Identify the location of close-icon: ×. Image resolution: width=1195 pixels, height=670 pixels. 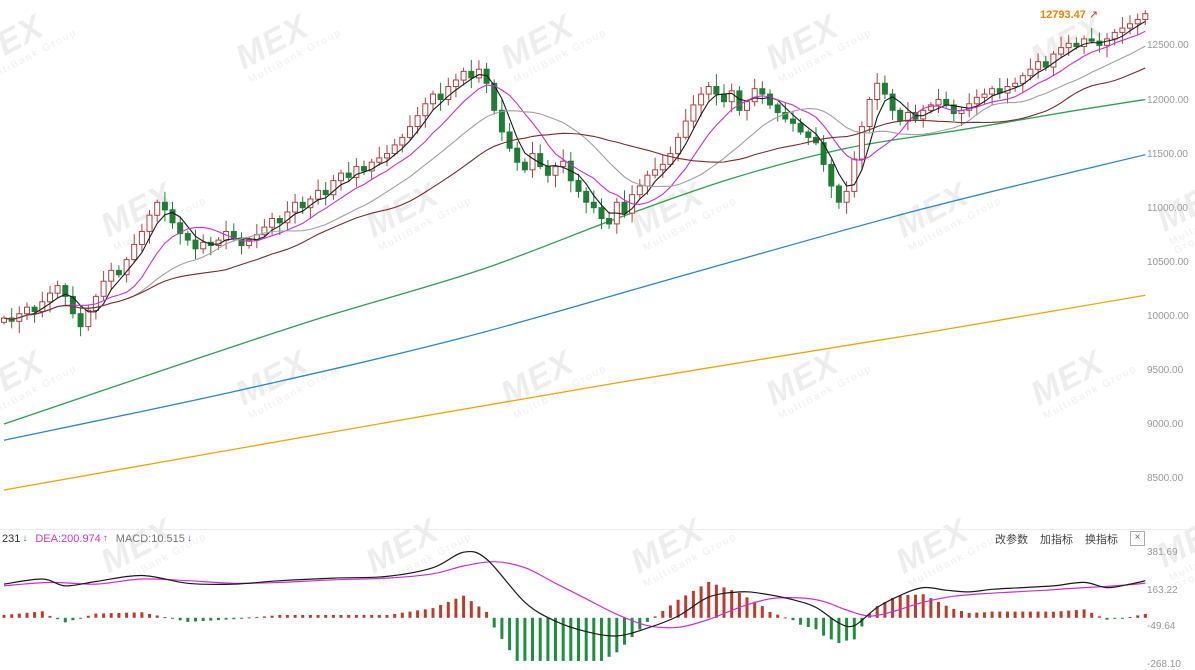
(1137, 537).